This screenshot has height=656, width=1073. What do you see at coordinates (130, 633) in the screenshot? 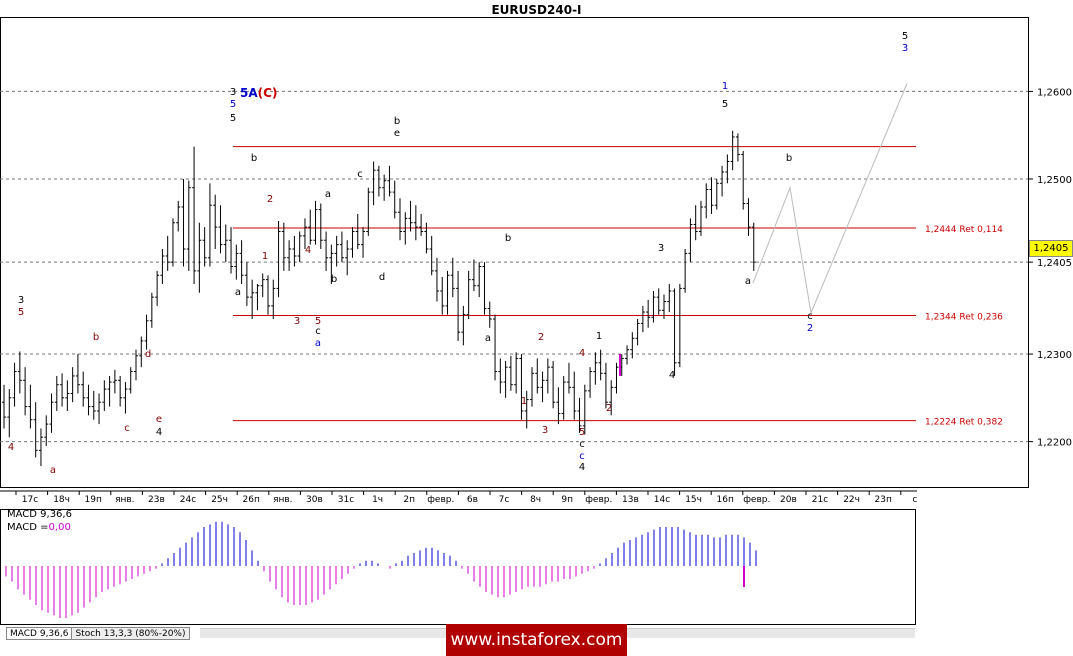
I see `tab-stoch: Stoch 13,3,3 (80%-20%)` at bounding box center [130, 633].